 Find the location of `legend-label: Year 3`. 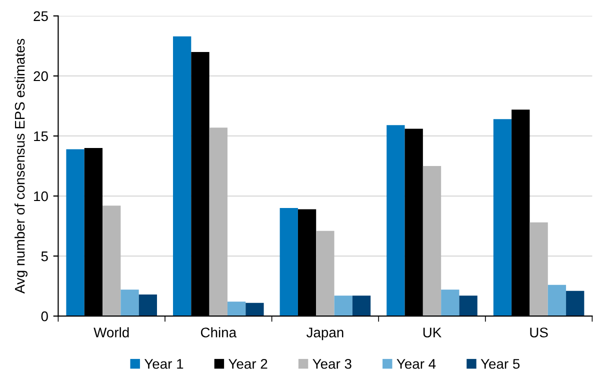

legend-label: Year 3 is located at coordinates (332, 363).